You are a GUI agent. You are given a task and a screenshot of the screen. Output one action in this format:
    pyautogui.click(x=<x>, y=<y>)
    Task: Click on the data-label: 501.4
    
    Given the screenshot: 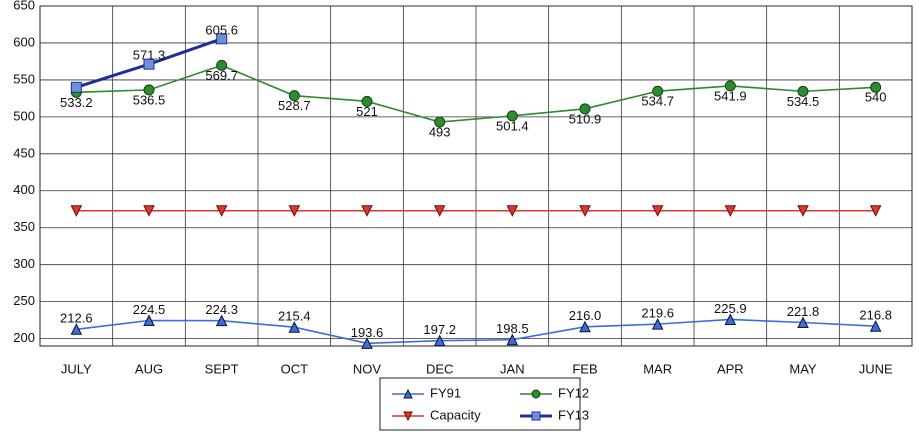 What is the action you would take?
    pyautogui.click(x=512, y=125)
    